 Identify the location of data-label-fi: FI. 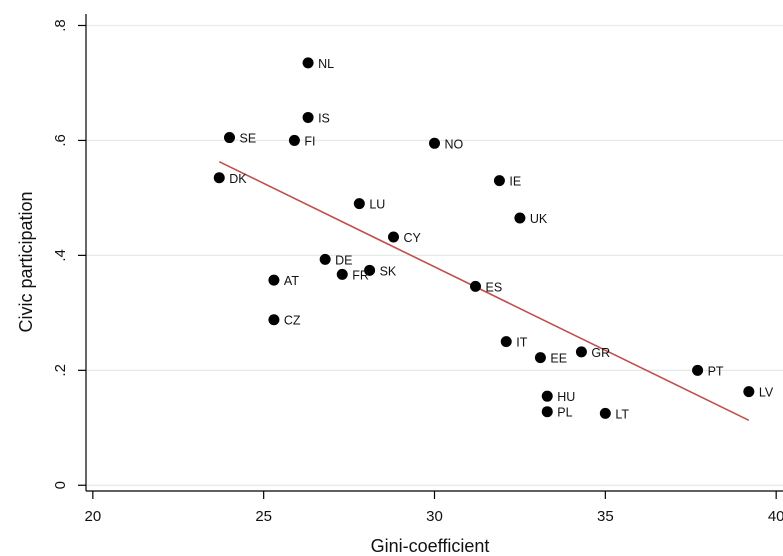
(309, 141).